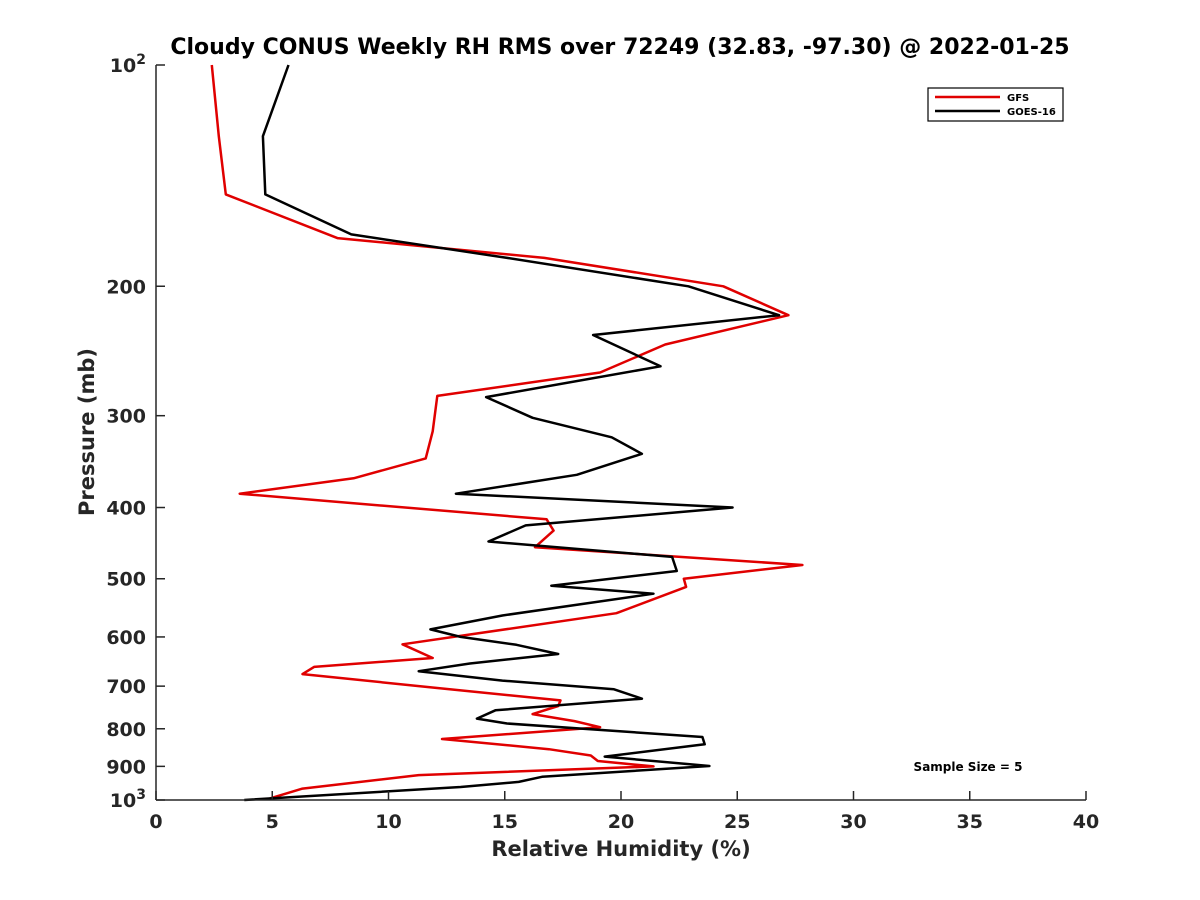 Image resolution: width=1200 pixels, height=900 pixels. I want to click on y-tick-base: 600, so click(126, 638).